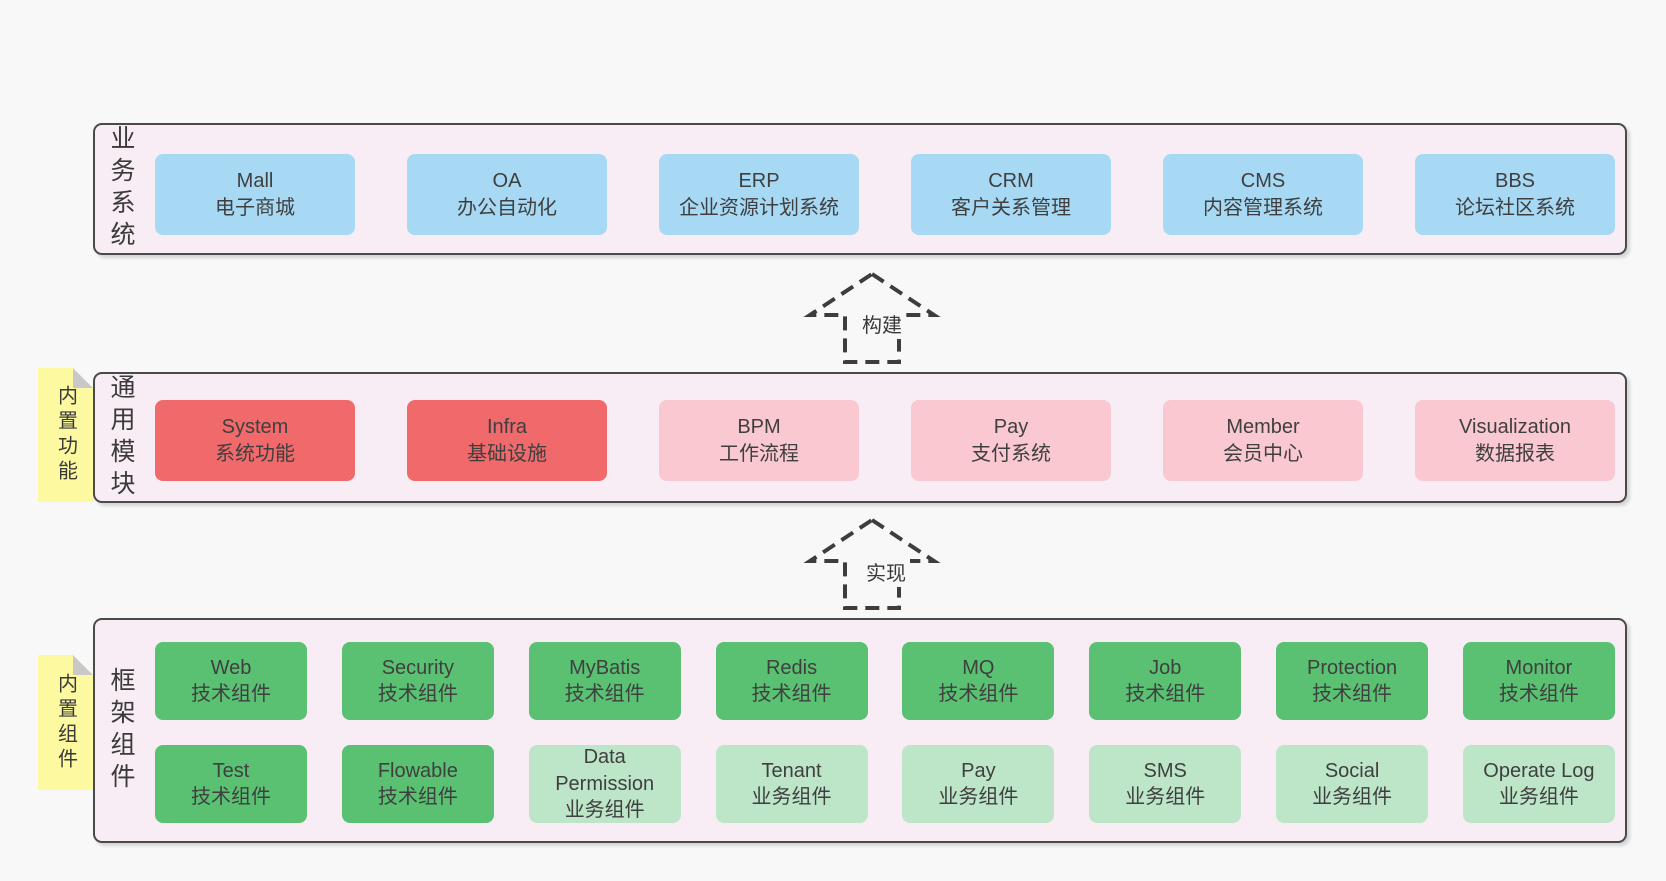 The width and height of the screenshot is (1666, 881). What do you see at coordinates (1538, 784) in the screenshot?
I see `box-operate-log: Operate Log 业务组件` at bounding box center [1538, 784].